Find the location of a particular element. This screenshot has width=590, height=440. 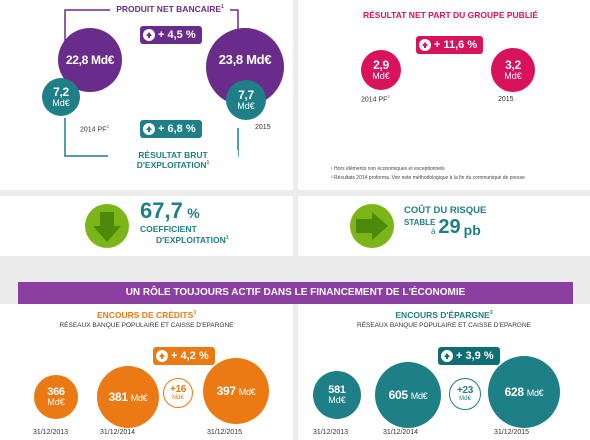

credits-change-badge: + 4,2 % is located at coordinates (184, 356).